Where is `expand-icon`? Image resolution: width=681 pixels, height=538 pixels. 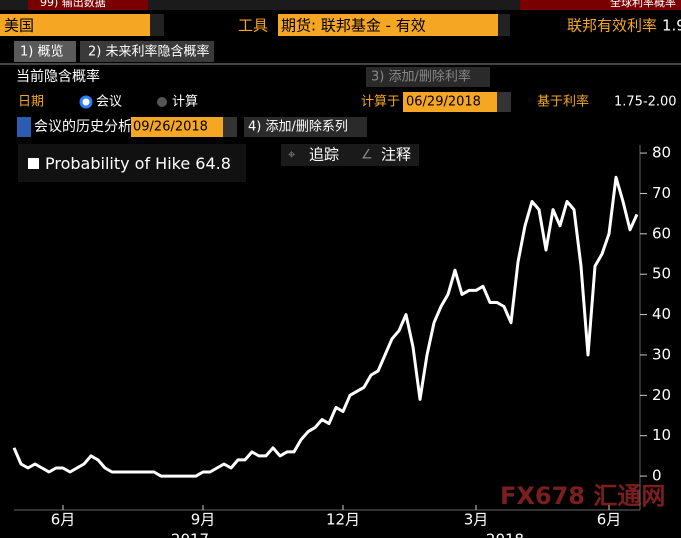 expand-icon is located at coordinates (24, 127).